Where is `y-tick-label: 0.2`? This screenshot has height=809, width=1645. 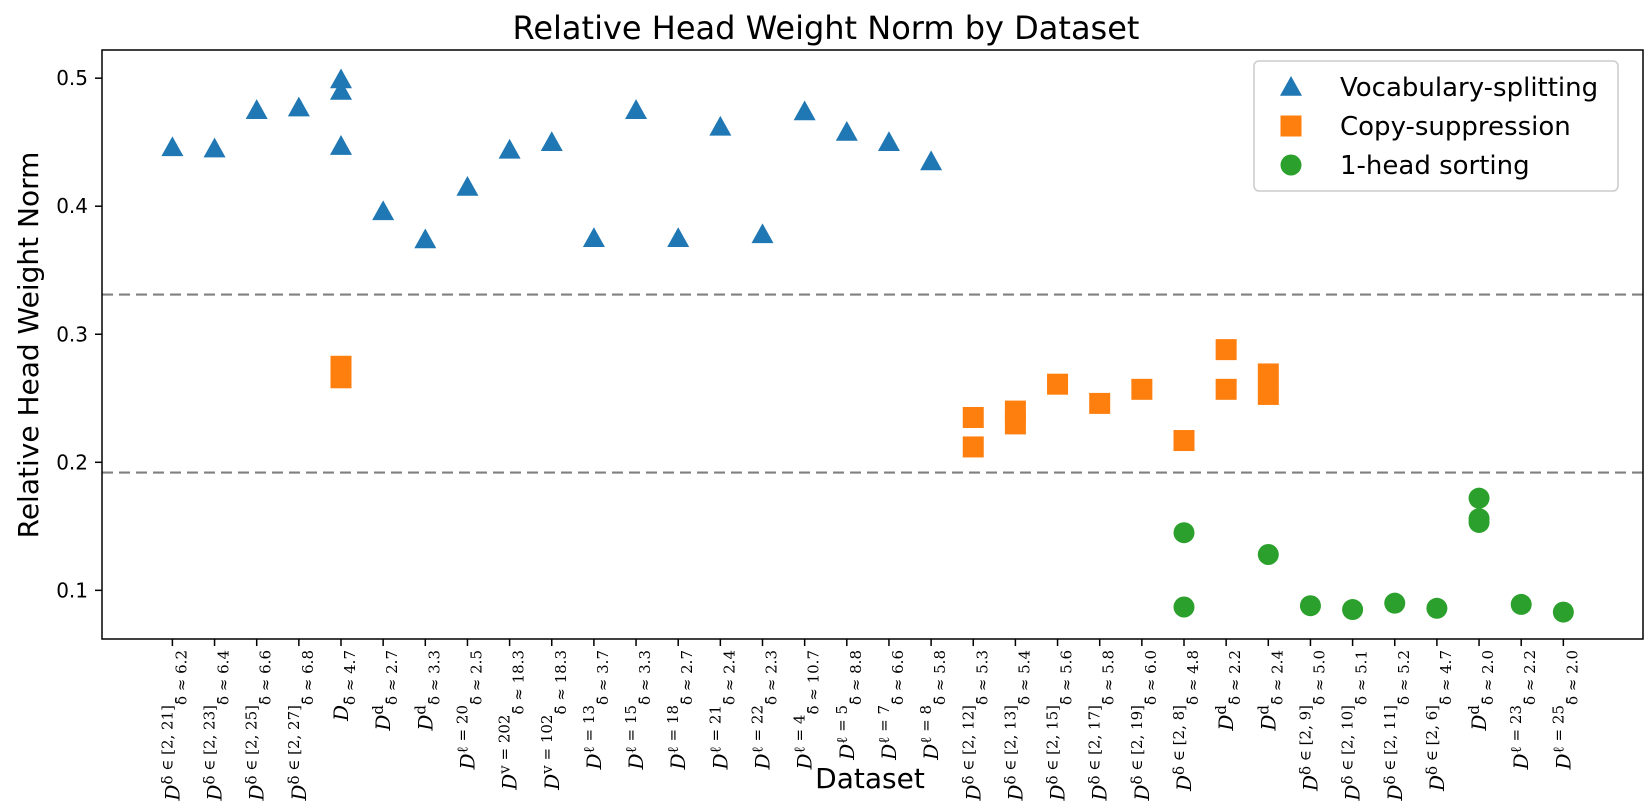 y-tick-label: 0.2 is located at coordinates (72, 462).